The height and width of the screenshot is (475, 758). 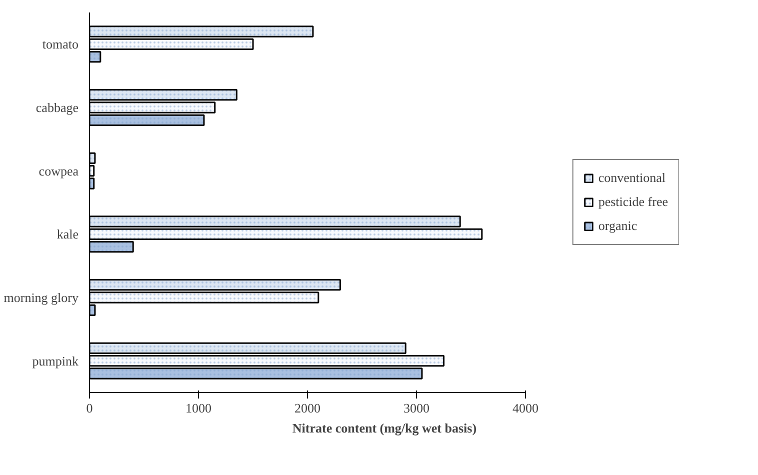 I want to click on legend-label: conventional, so click(x=632, y=178).